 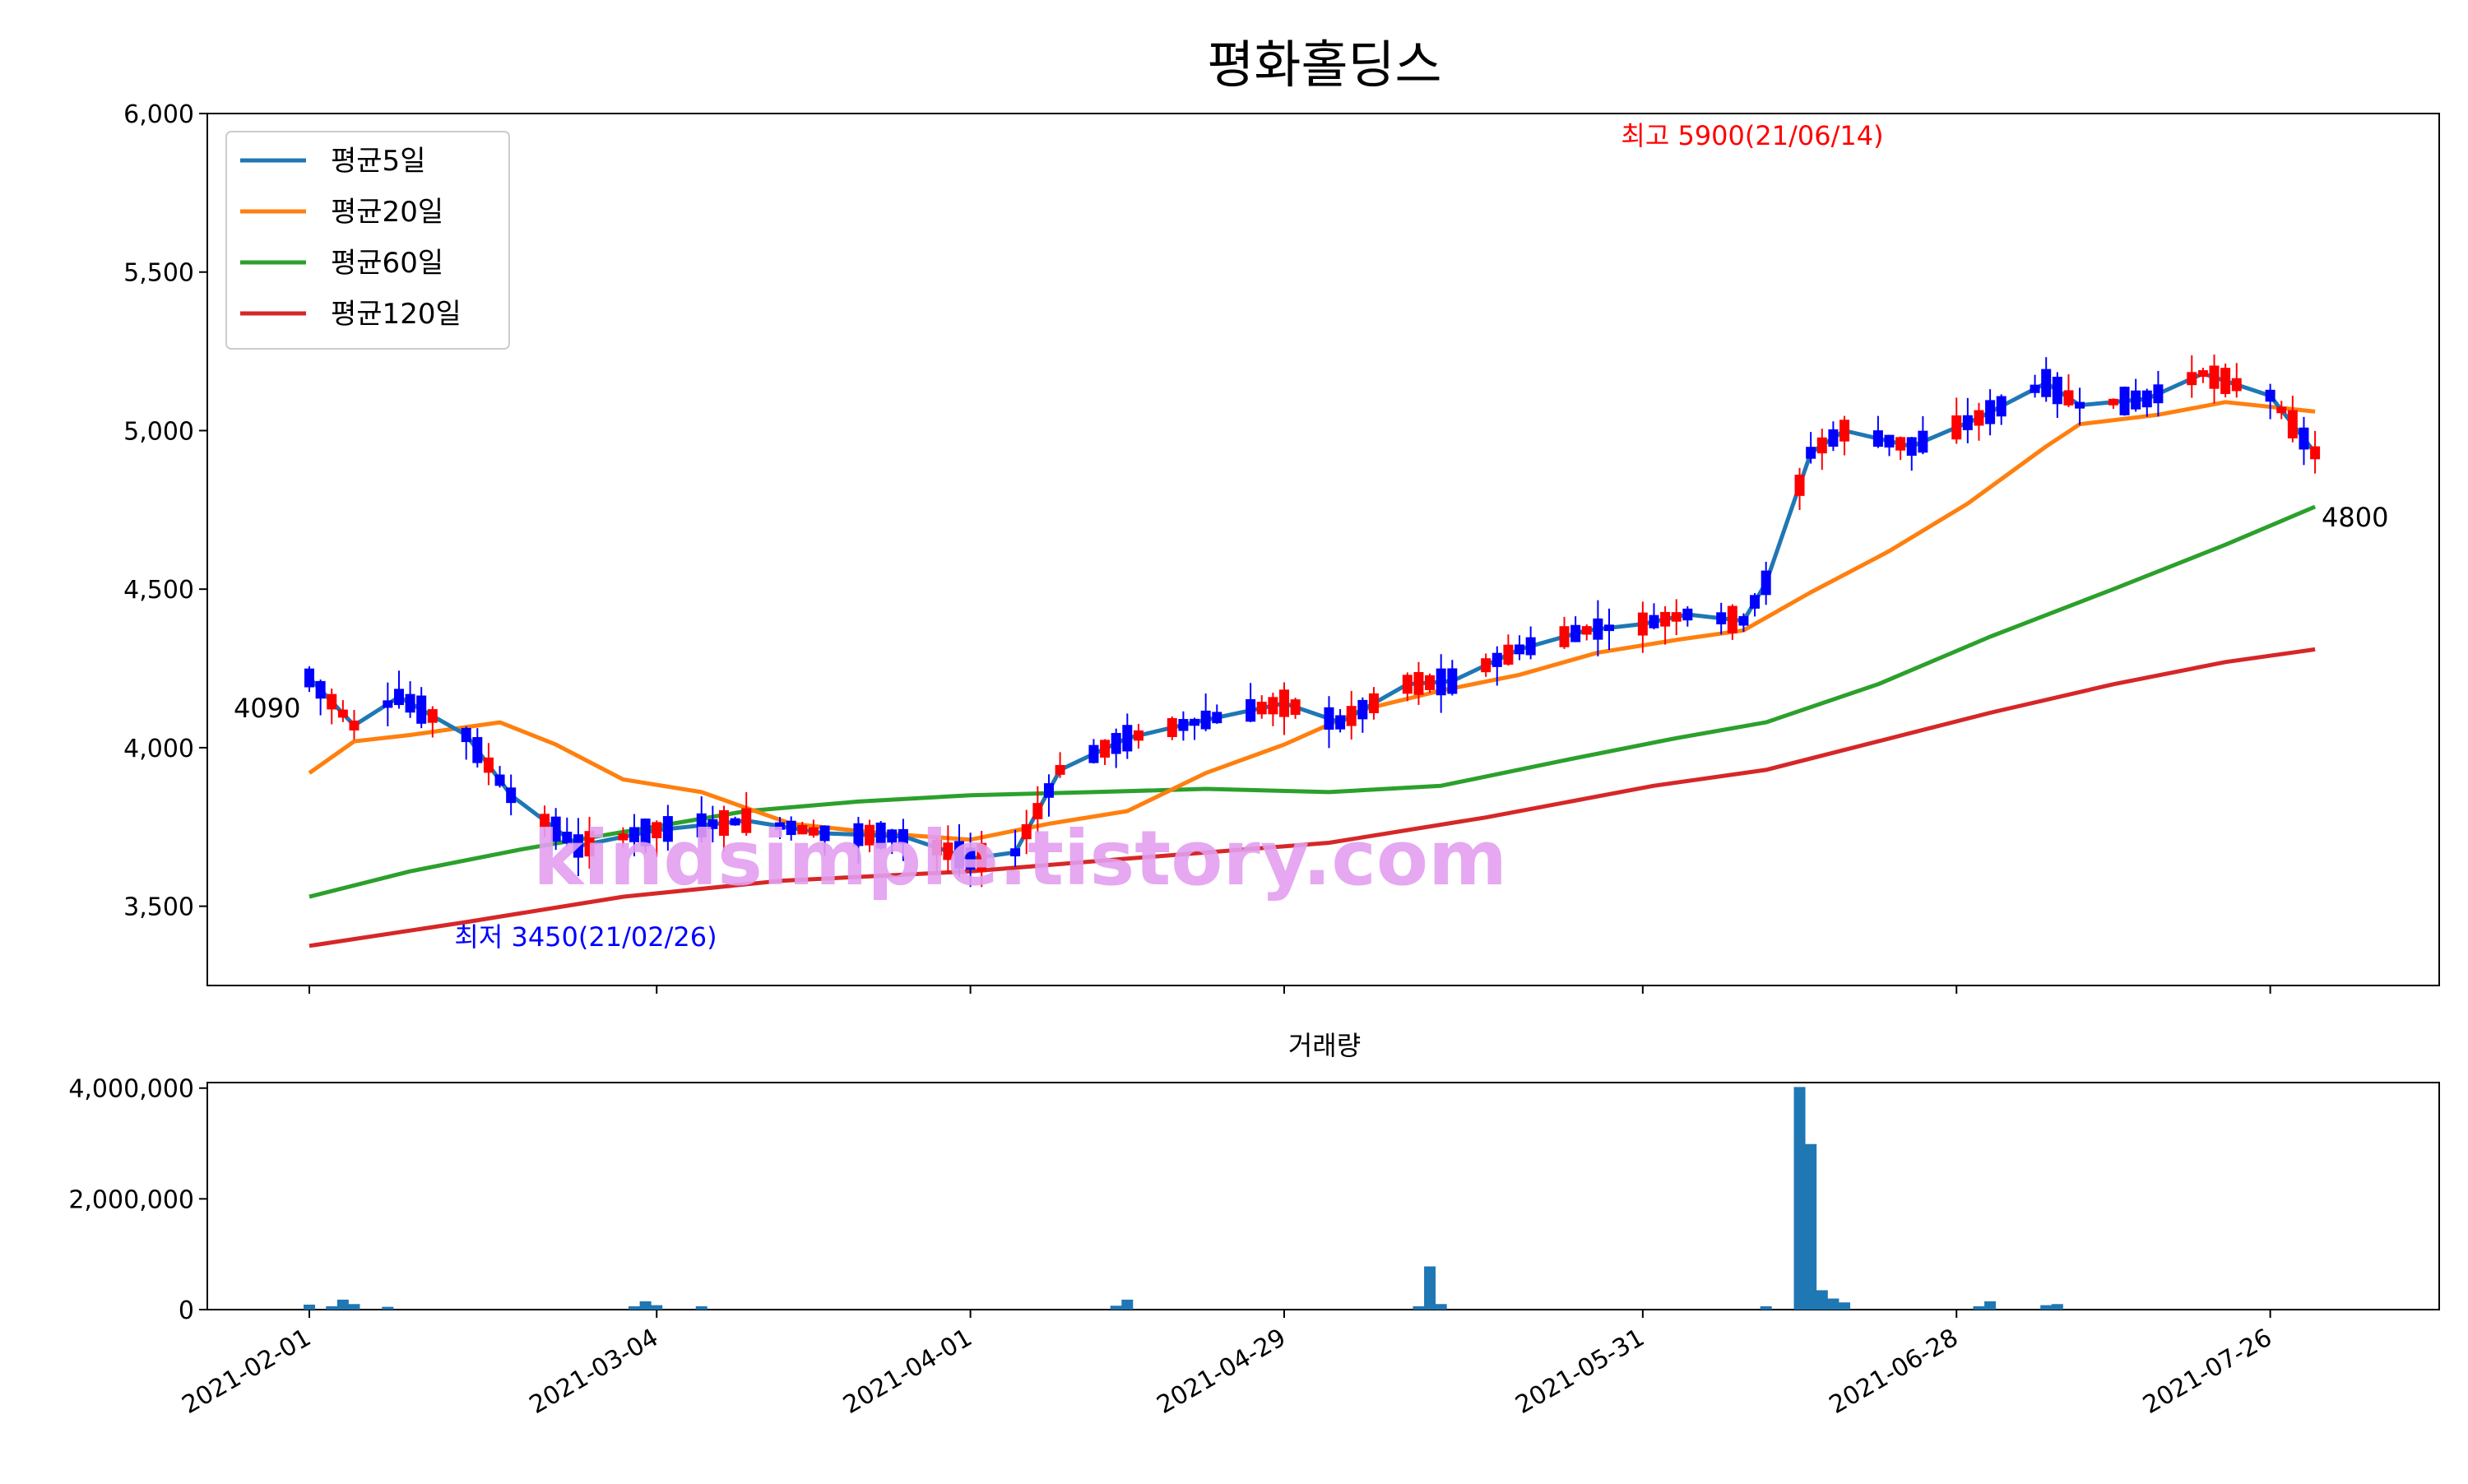 I want to click on x-tick-label: 2021-06-28, so click(x=1894, y=1372).